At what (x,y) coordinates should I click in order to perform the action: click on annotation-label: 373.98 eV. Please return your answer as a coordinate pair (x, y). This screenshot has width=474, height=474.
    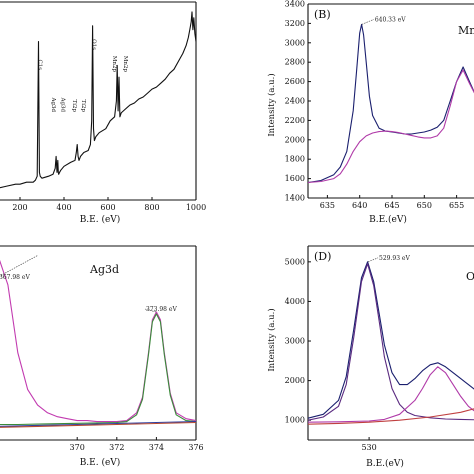
    Looking at the image, I should click on (161, 309).